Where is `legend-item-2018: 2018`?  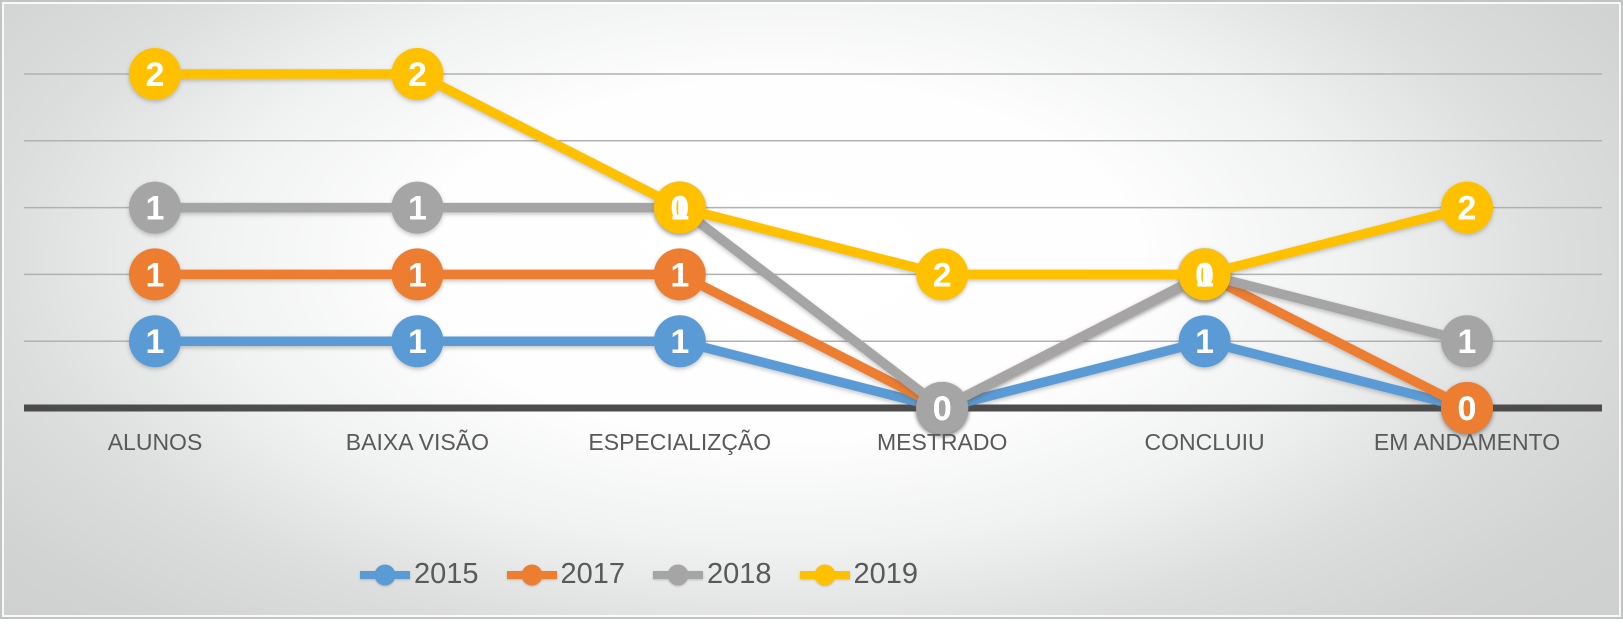
legend-item-2018: 2018 is located at coordinates (712, 574).